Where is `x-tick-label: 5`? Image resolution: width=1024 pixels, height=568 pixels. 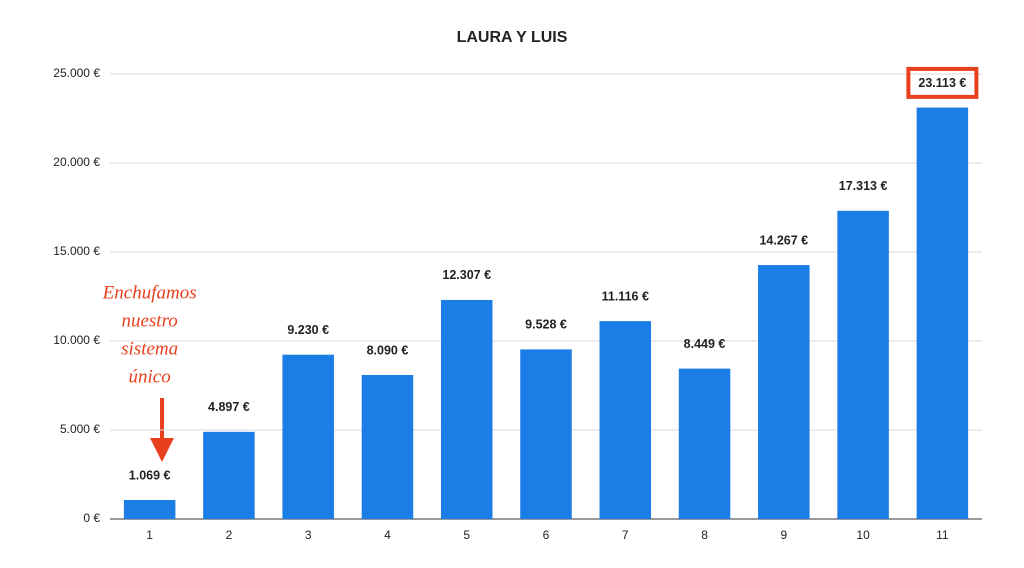 x-tick-label: 5 is located at coordinates (466, 535).